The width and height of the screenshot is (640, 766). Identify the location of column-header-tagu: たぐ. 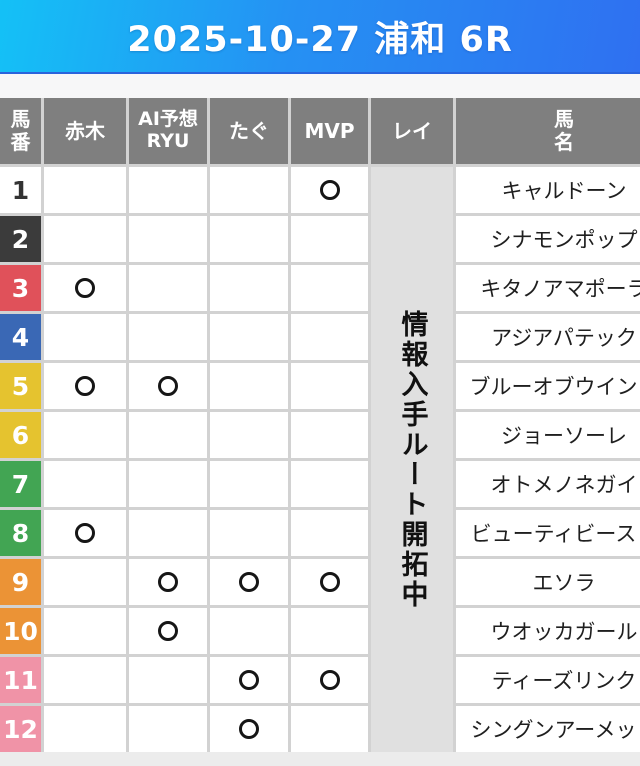
(249, 131).